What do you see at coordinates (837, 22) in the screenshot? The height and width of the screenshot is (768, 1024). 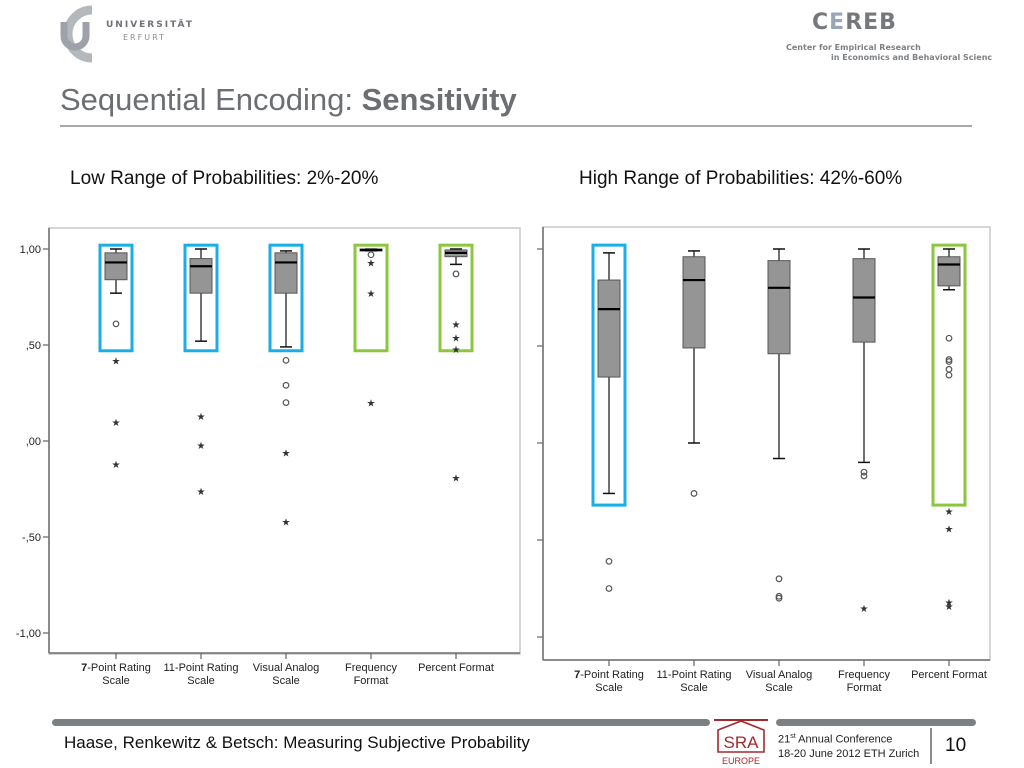 I see `cereb-logo-part: E` at bounding box center [837, 22].